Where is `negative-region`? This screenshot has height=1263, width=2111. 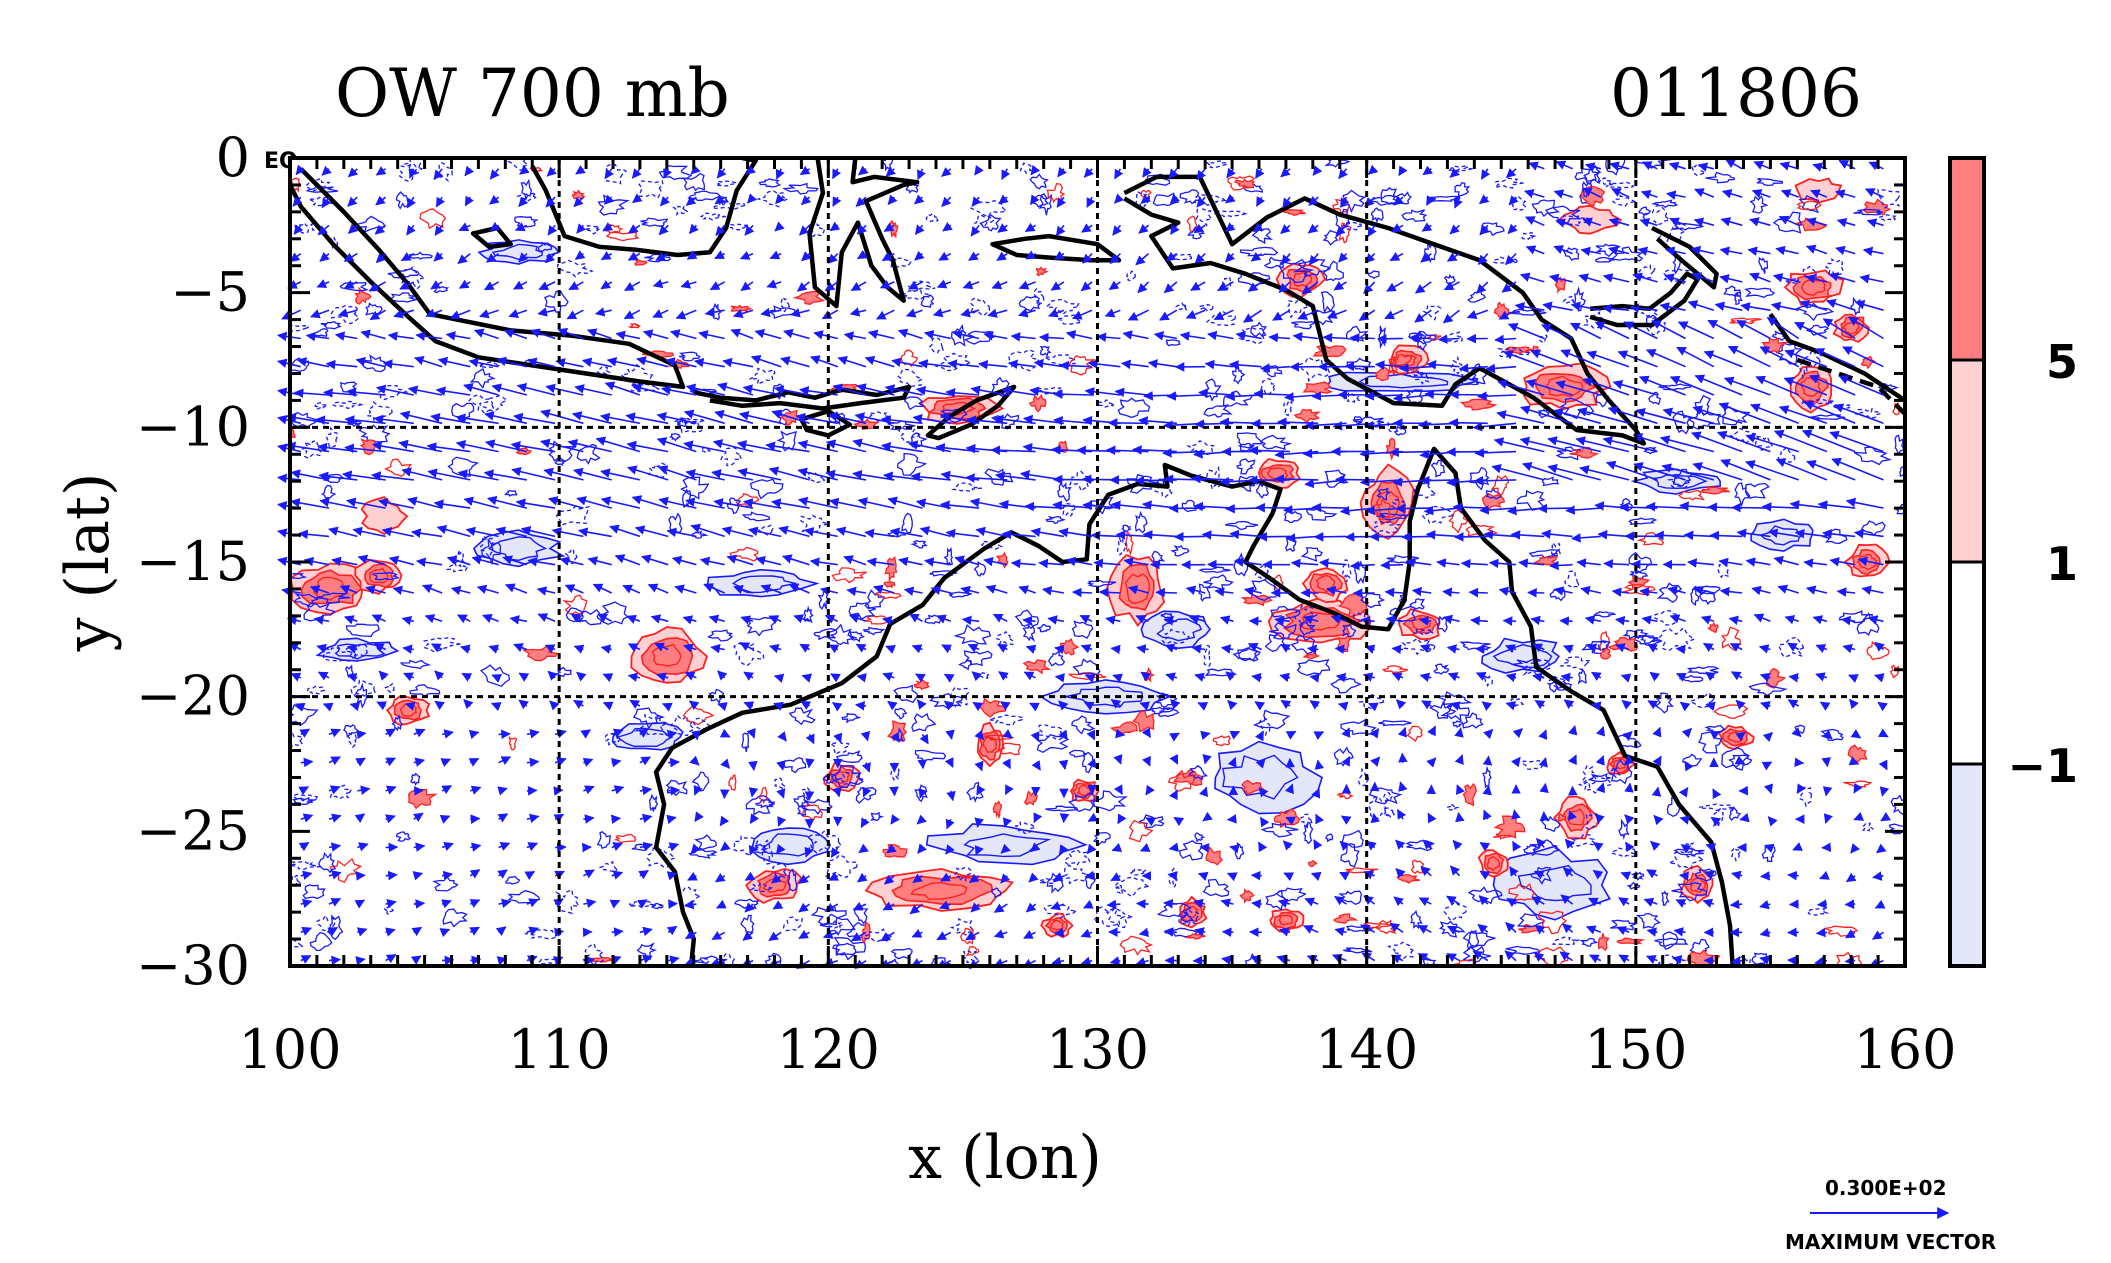 negative-region is located at coordinates (1551, 883).